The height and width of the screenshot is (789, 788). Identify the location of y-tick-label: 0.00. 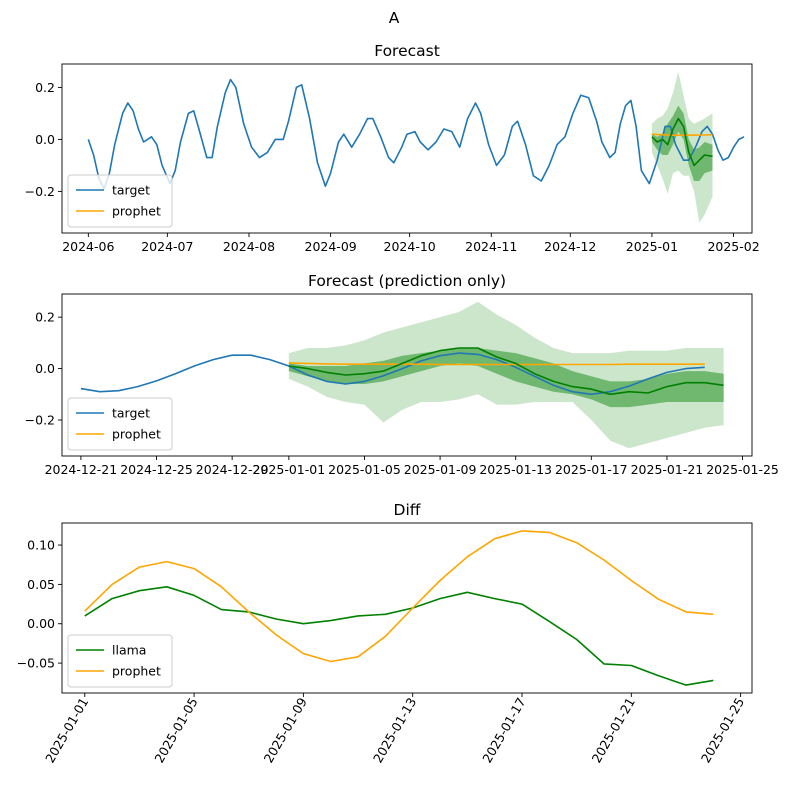
(41, 623).